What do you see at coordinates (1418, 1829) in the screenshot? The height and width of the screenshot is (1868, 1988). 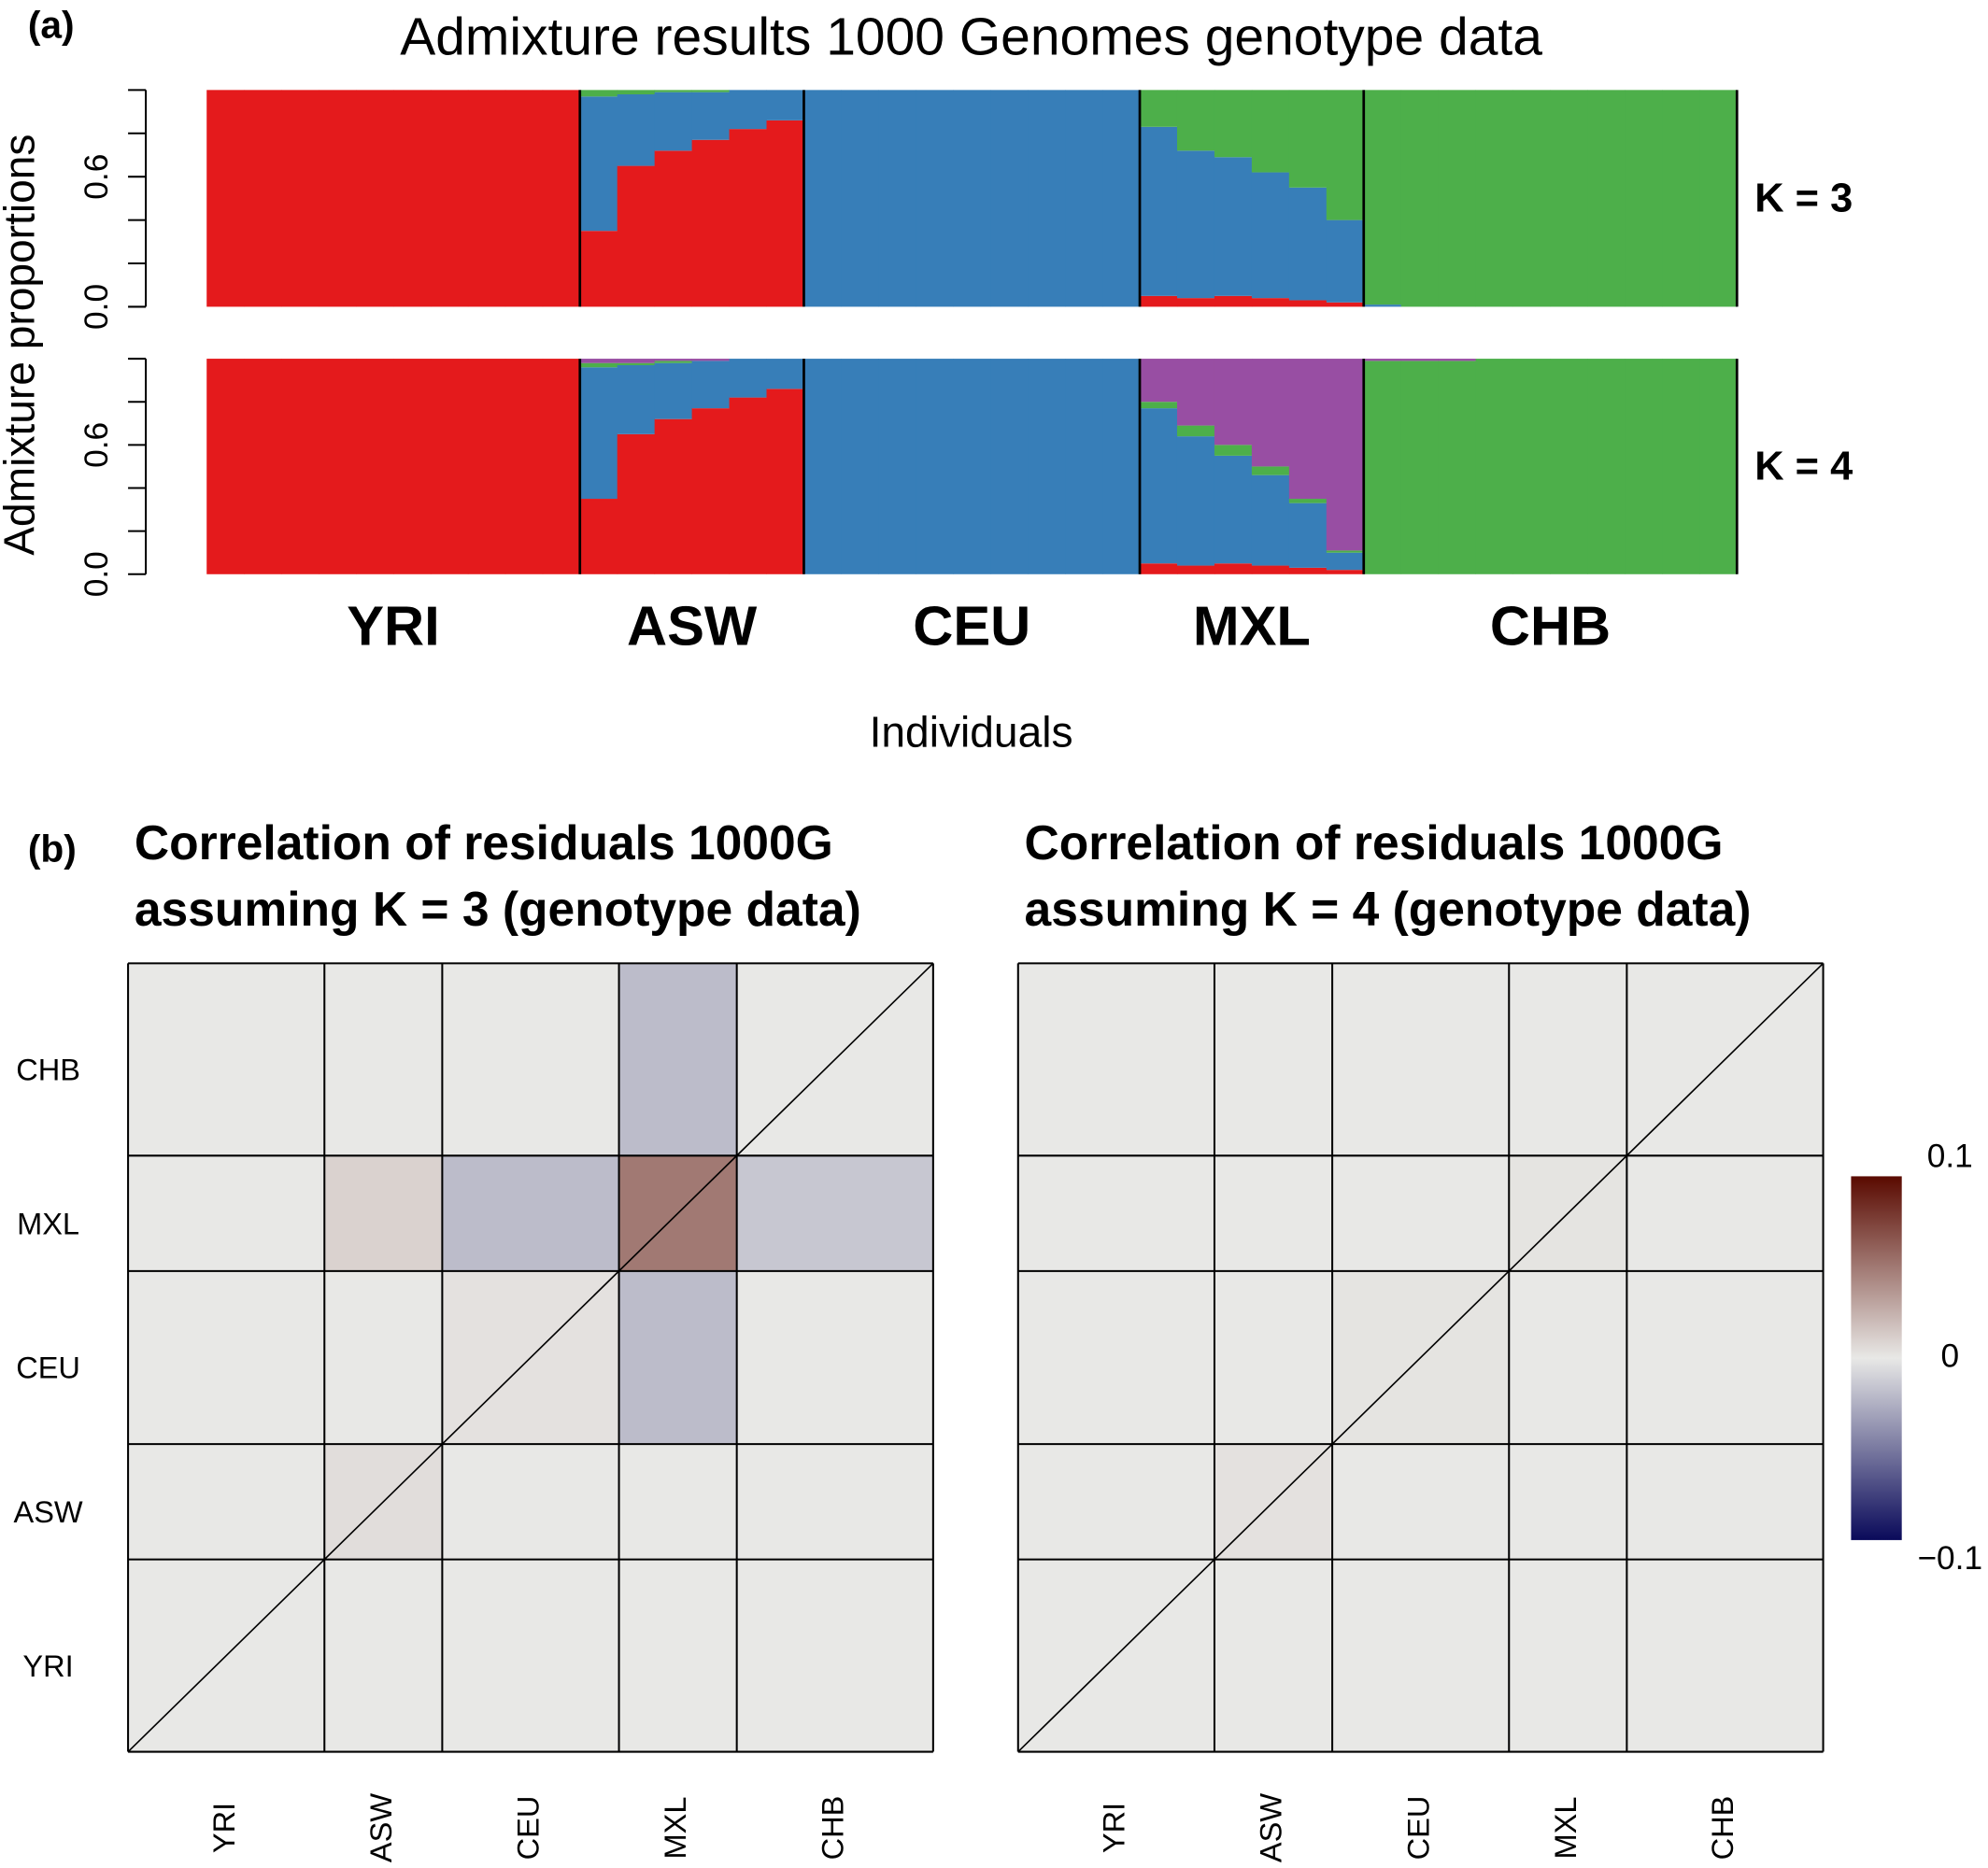 I see `x-tick-label: CEU` at bounding box center [1418, 1829].